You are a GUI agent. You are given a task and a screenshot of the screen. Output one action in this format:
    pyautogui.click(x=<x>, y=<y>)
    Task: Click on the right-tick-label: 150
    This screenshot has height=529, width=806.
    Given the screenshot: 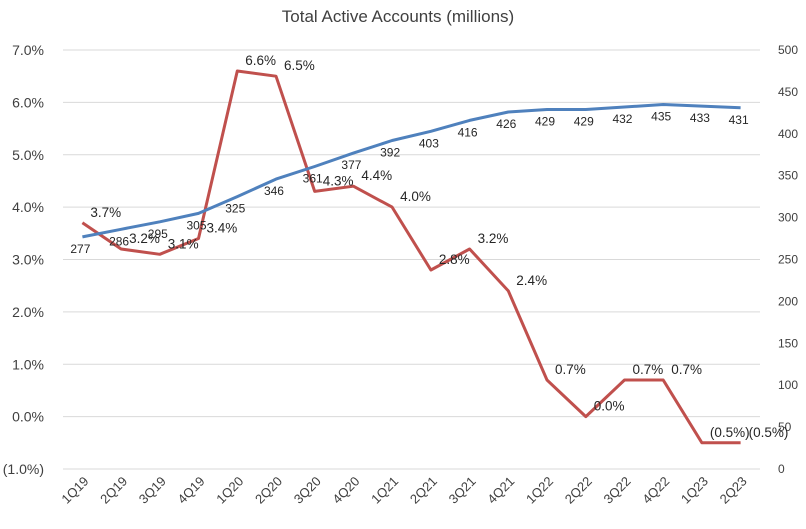 What is the action you would take?
    pyautogui.click(x=788, y=343)
    